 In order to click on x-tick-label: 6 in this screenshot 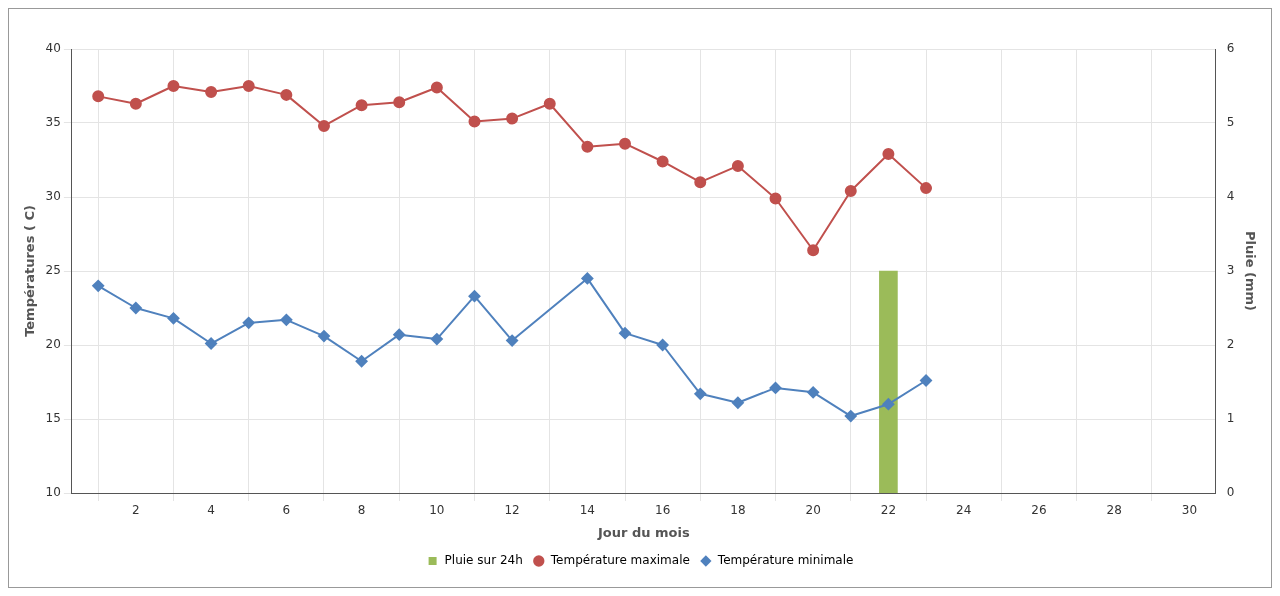, I will do `click(286, 510)`.